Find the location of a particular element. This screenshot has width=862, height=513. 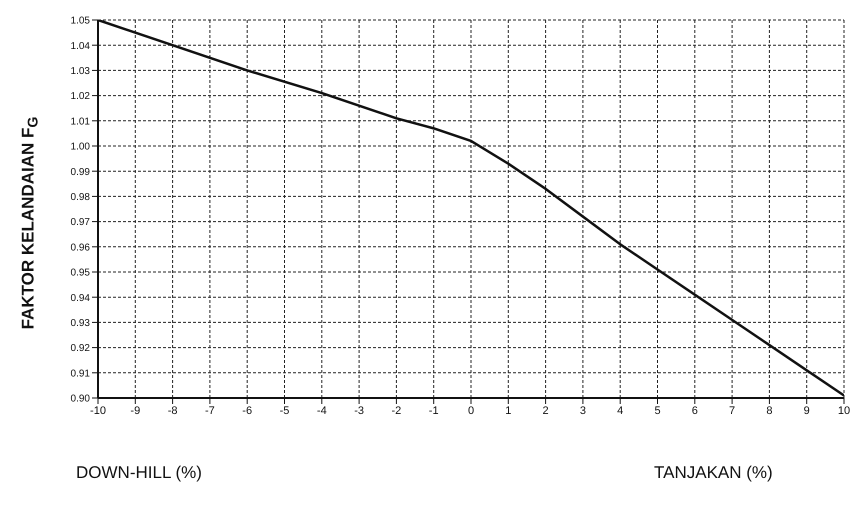

y-tick-label: 0.95 is located at coordinates (80, 273).